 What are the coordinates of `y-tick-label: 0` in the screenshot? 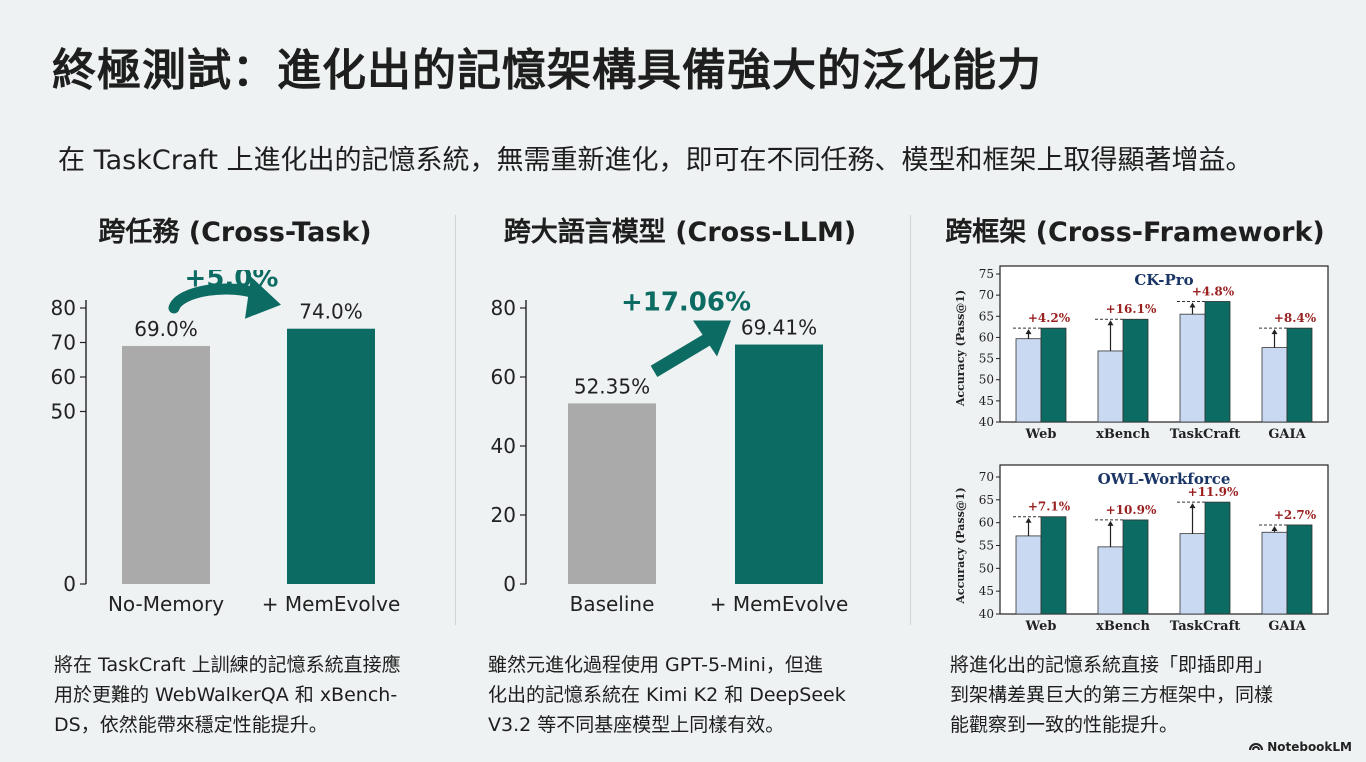 It's located at (509, 584).